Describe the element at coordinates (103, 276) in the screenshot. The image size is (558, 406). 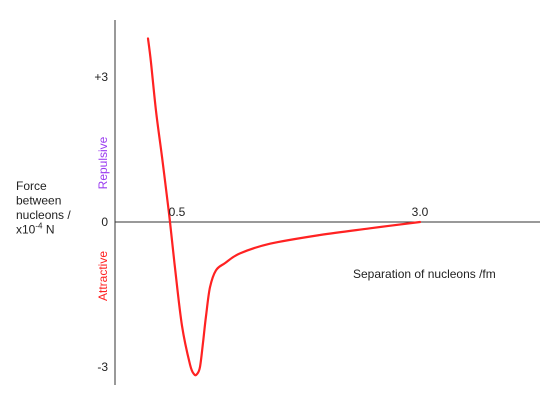
I see `attractive-label: Attractive` at that location.